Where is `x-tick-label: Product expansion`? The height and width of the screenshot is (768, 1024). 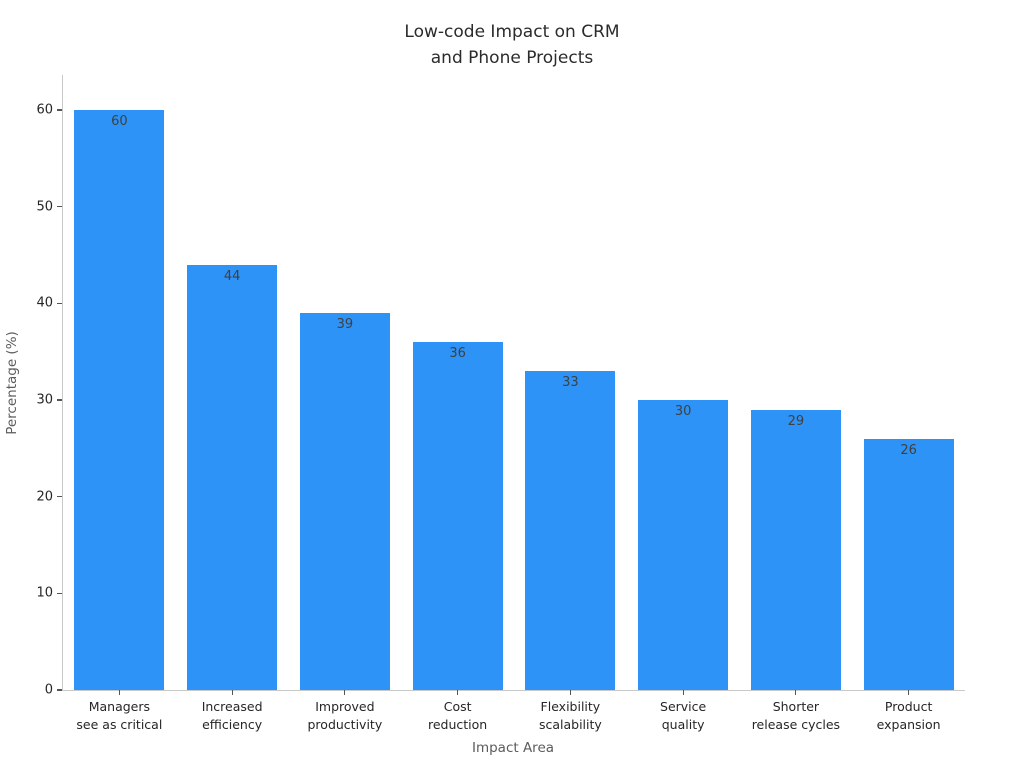 x-tick-label: Product expansion is located at coordinates (908, 715).